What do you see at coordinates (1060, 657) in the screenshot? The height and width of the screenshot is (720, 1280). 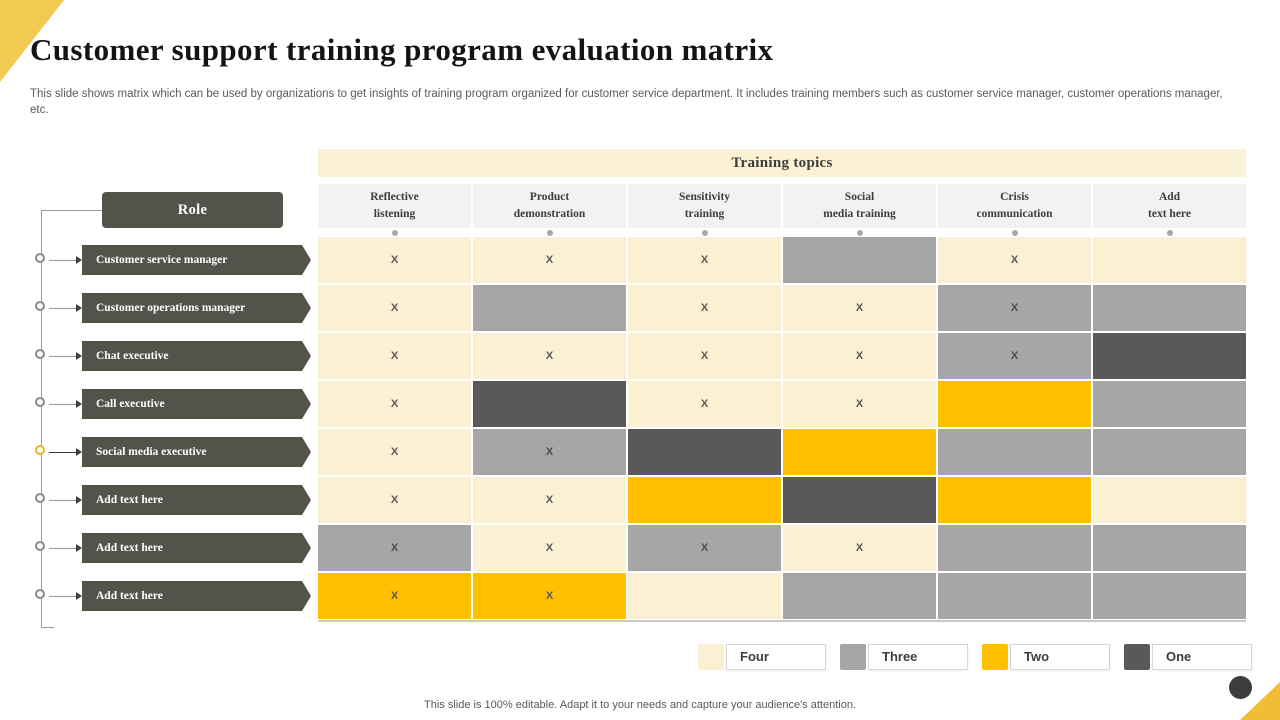 I see `legend-label: Two` at bounding box center [1060, 657].